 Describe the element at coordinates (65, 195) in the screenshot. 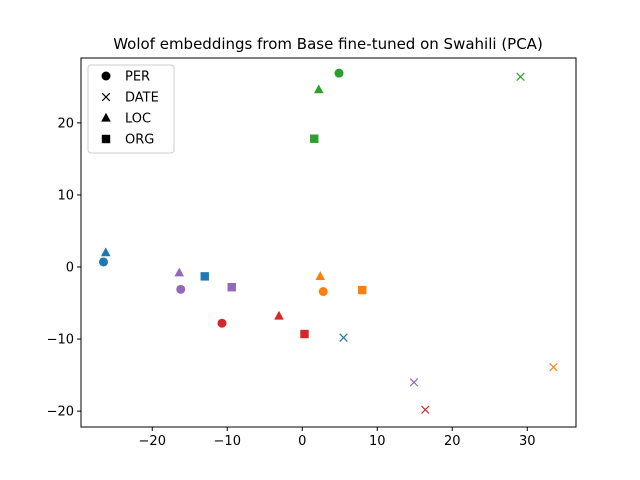

I see `y-tick-label: 10` at that location.